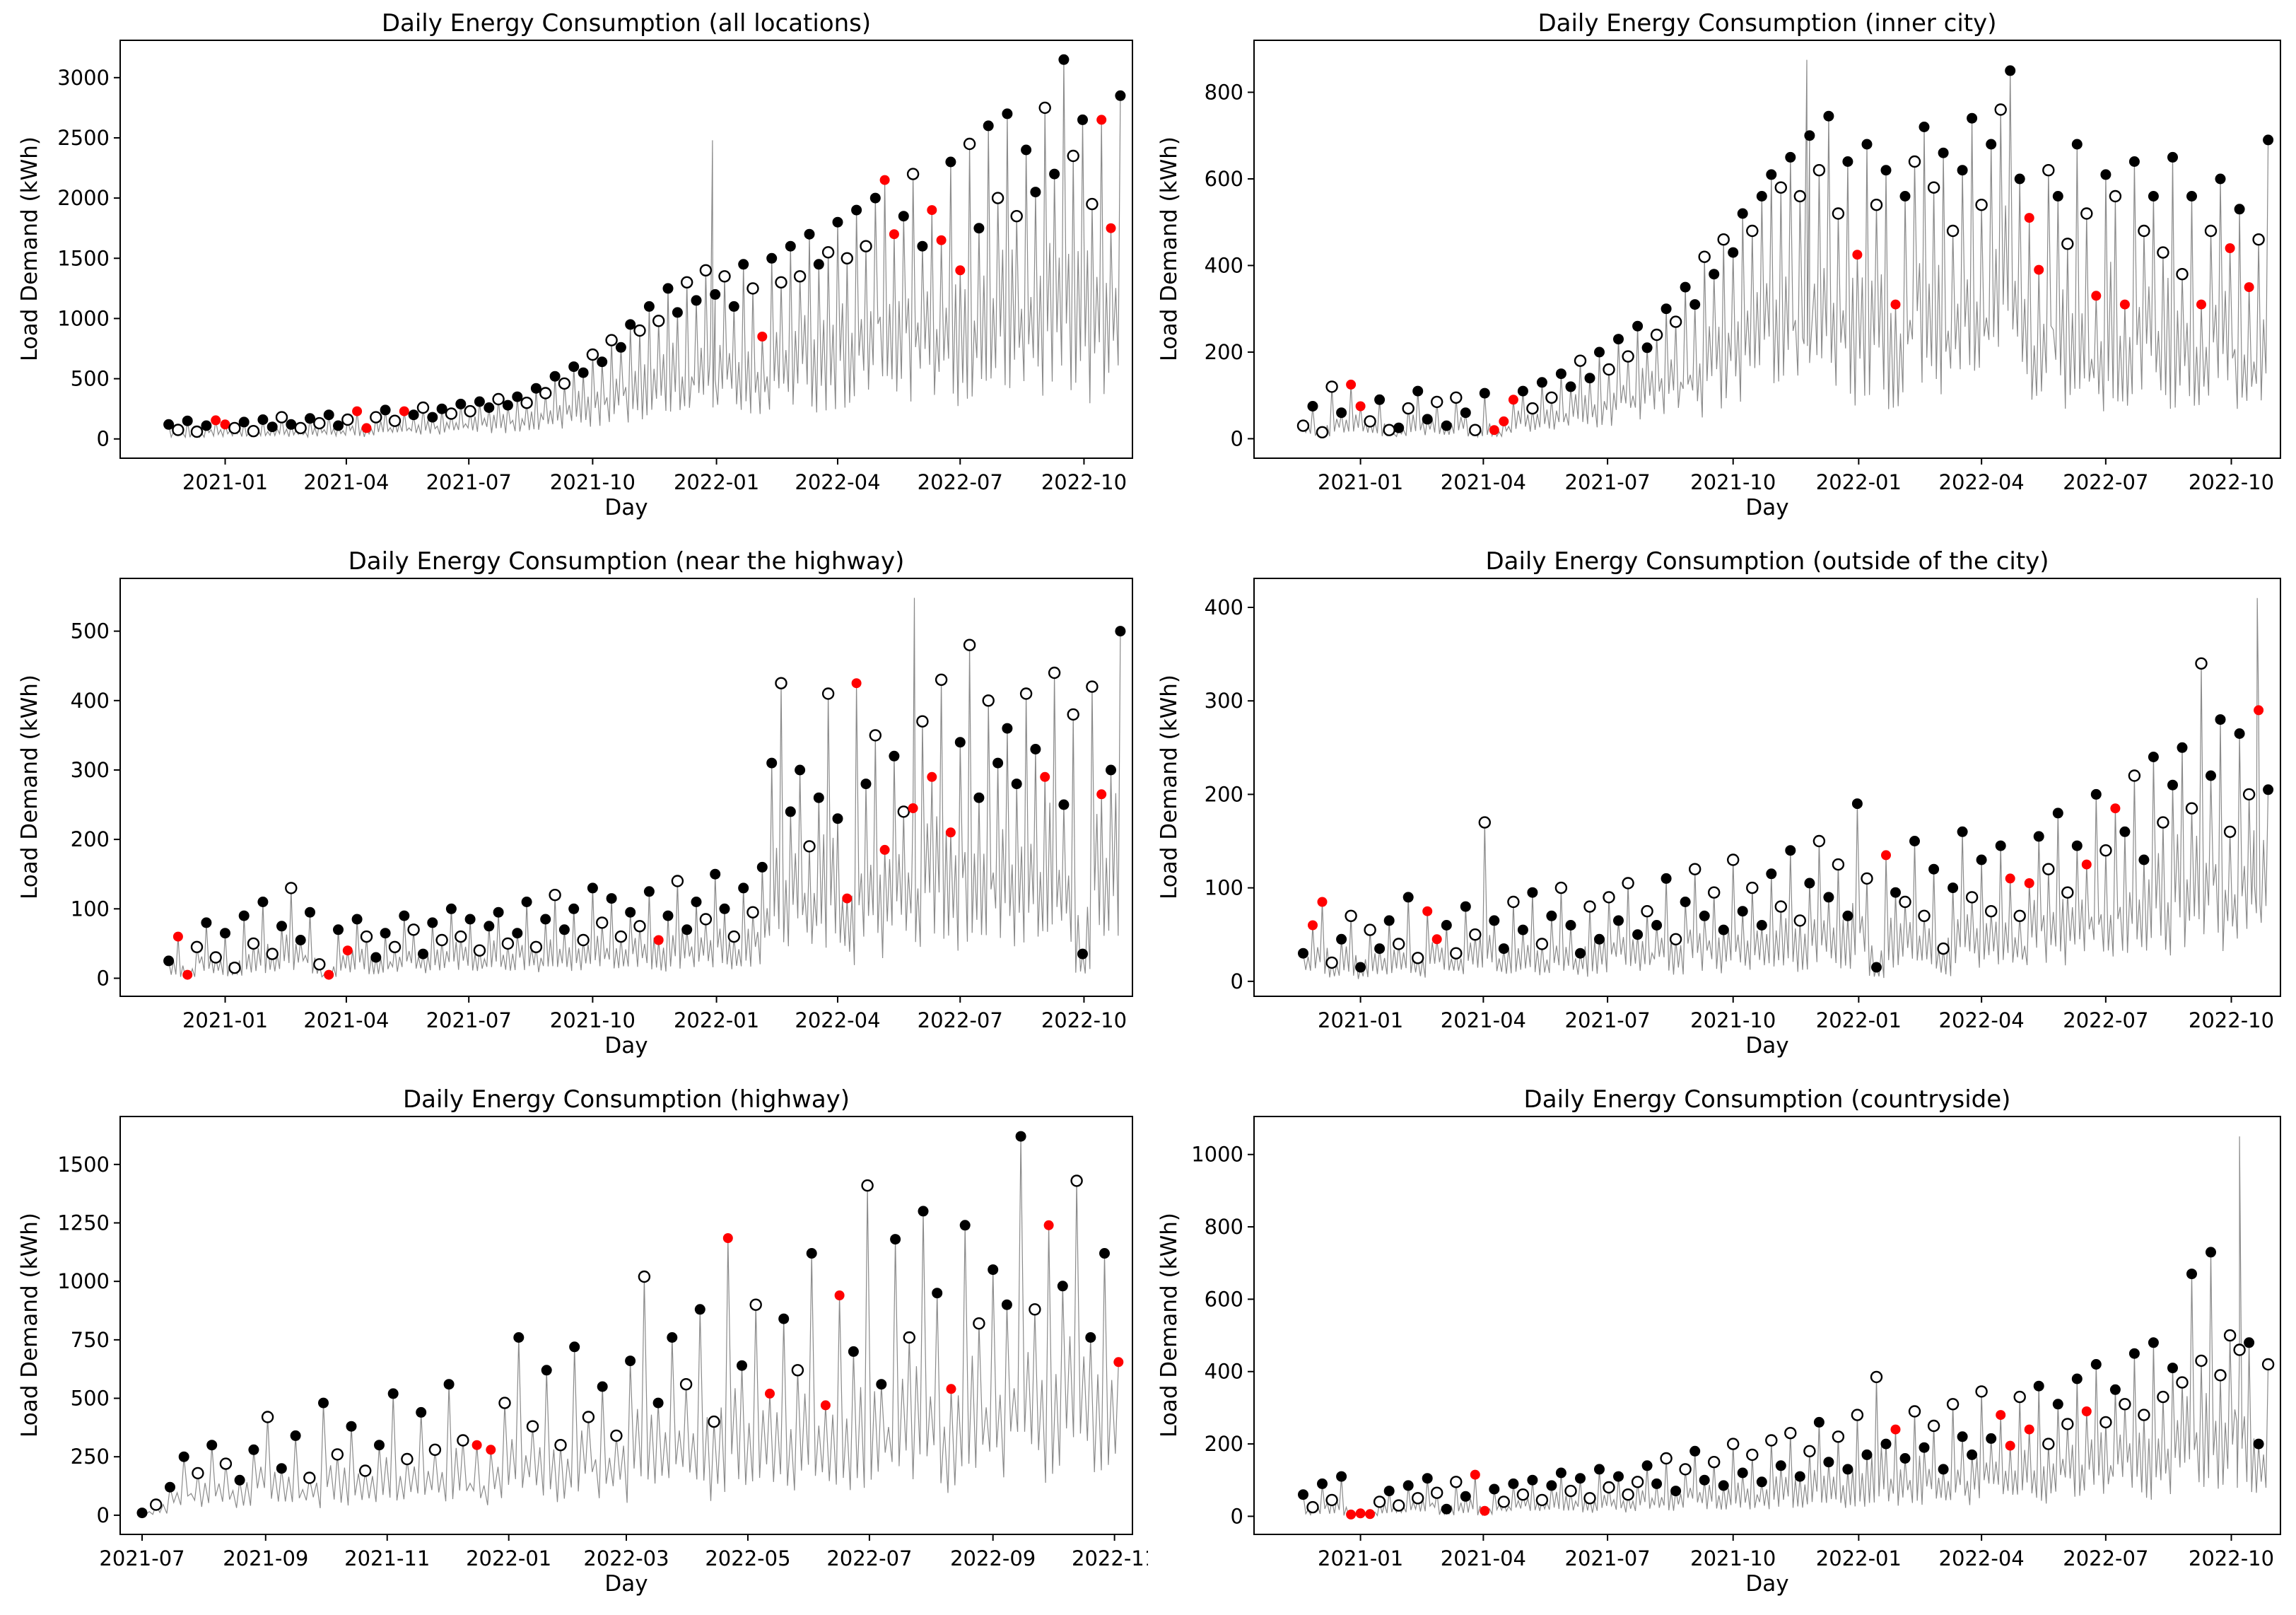 This screenshot has height=1615, width=2296. I want to click on y-tick-label: 750, so click(90, 1340).